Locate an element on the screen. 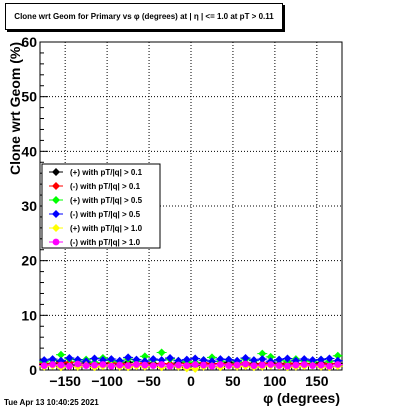 Image resolution: width=400 pixels, height=412 pixels. legend-entry: (+) with pT/|q| > 0.5 is located at coordinates (96, 200).